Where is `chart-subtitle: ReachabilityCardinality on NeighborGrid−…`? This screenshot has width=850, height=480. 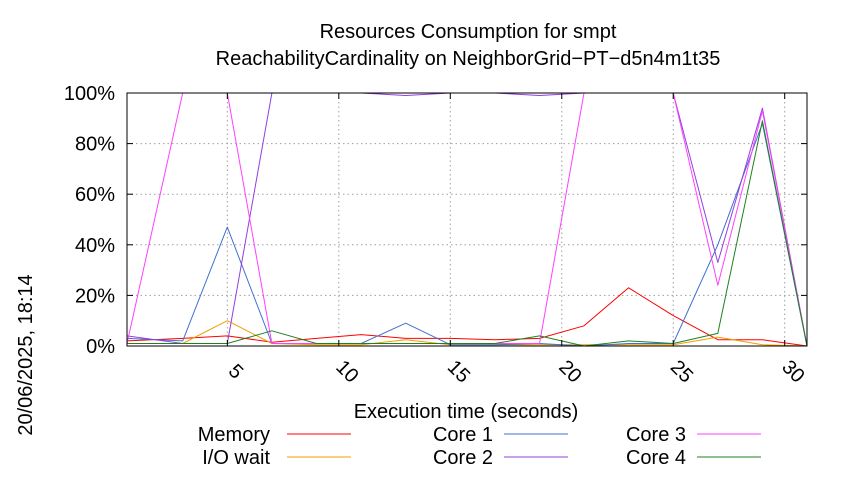
chart-subtitle: ReachabilityCardinality on NeighborGrid−… is located at coordinates (468, 59).